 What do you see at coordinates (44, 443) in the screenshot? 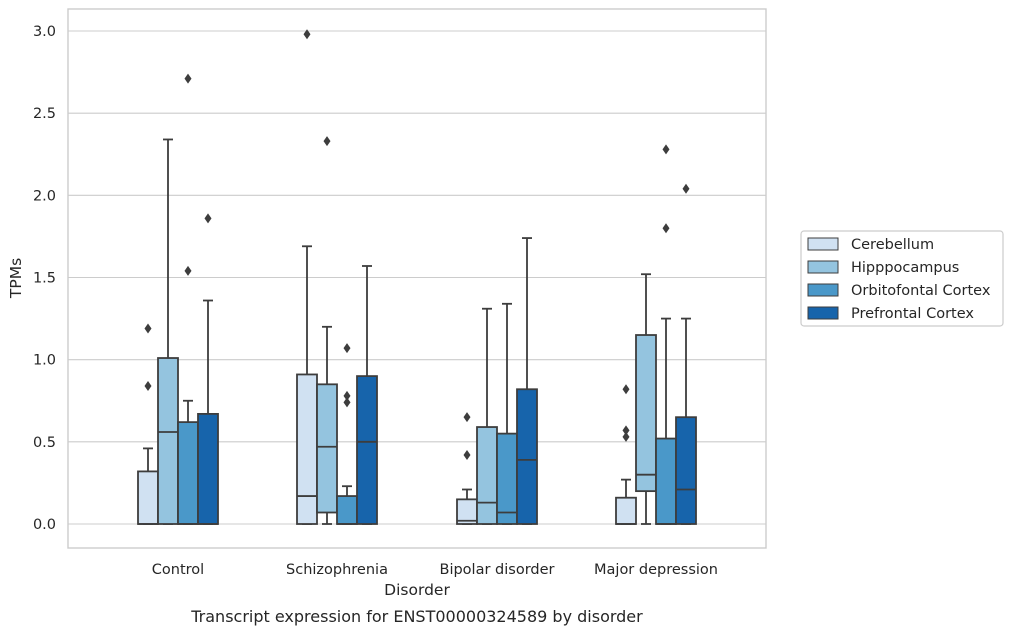
I see `y-tick-label: 0.5` at bounding box center [44, 443].